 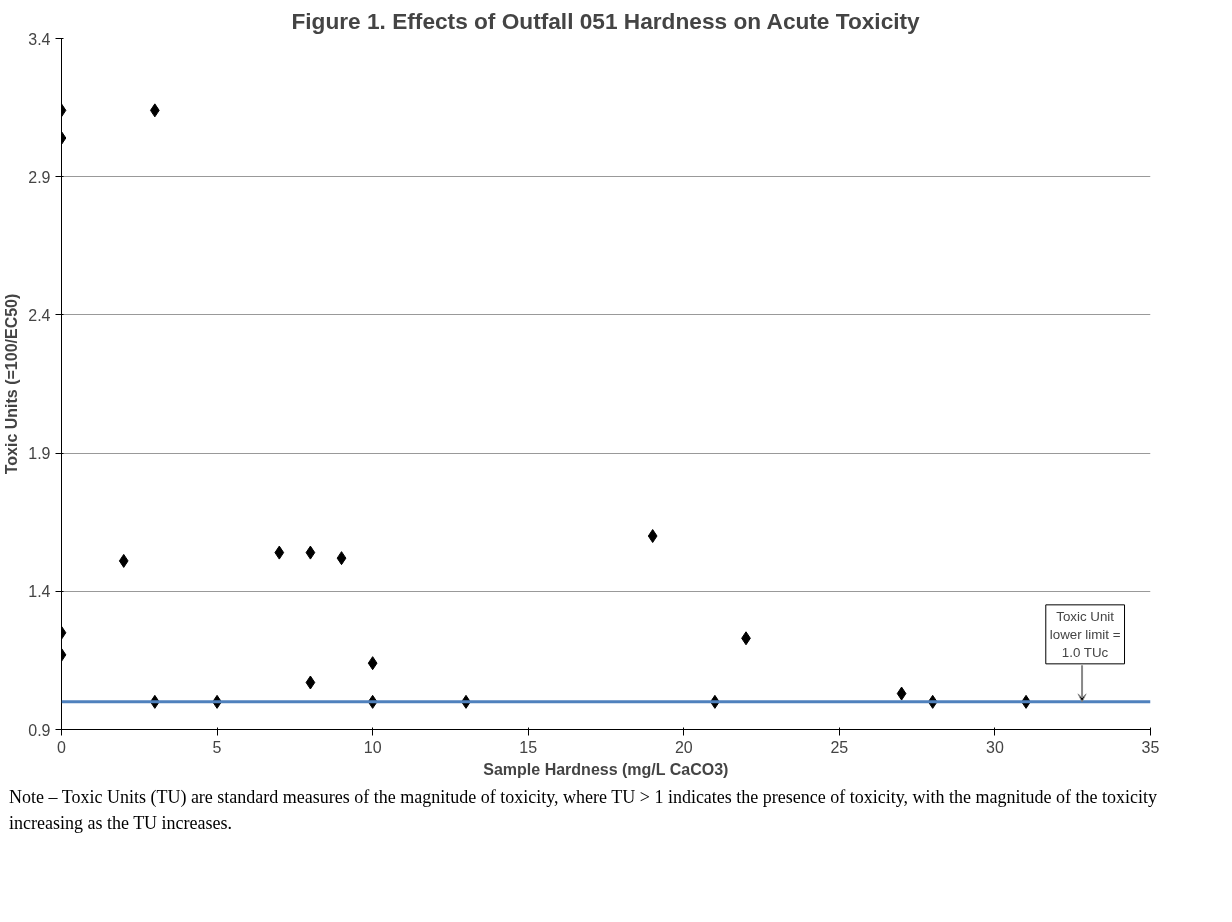 What do you see at coordinates (12, 384) in the screenshot?
I see `y-axis-title: Toxic Units (=100/EC50)` at bounding box center [12, 384].